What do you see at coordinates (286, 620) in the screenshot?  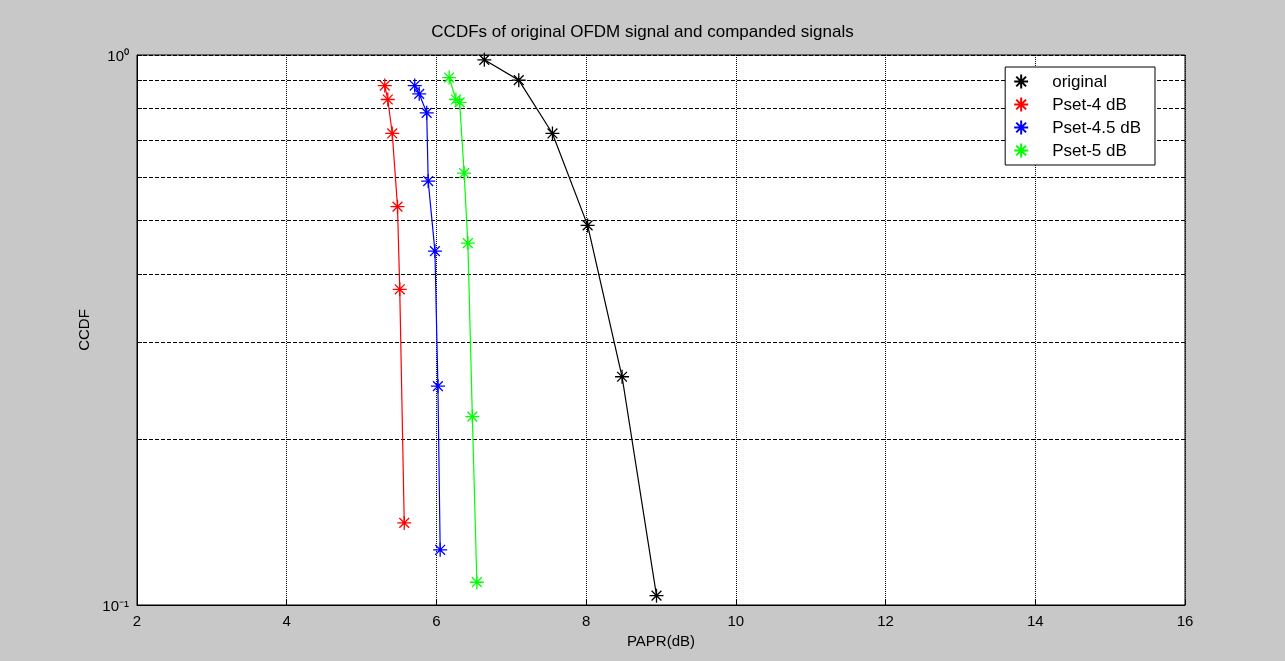 I see `x-tick-label: 4` at bounding box center [286, 620].